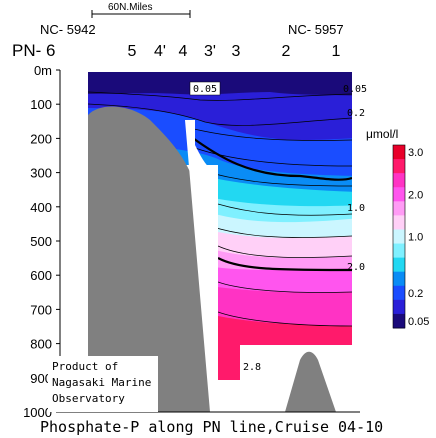  What do you see at coordinates (160, 51) in the screenshot?
I see `station-label: 4'` at bounding box center [160, 51].